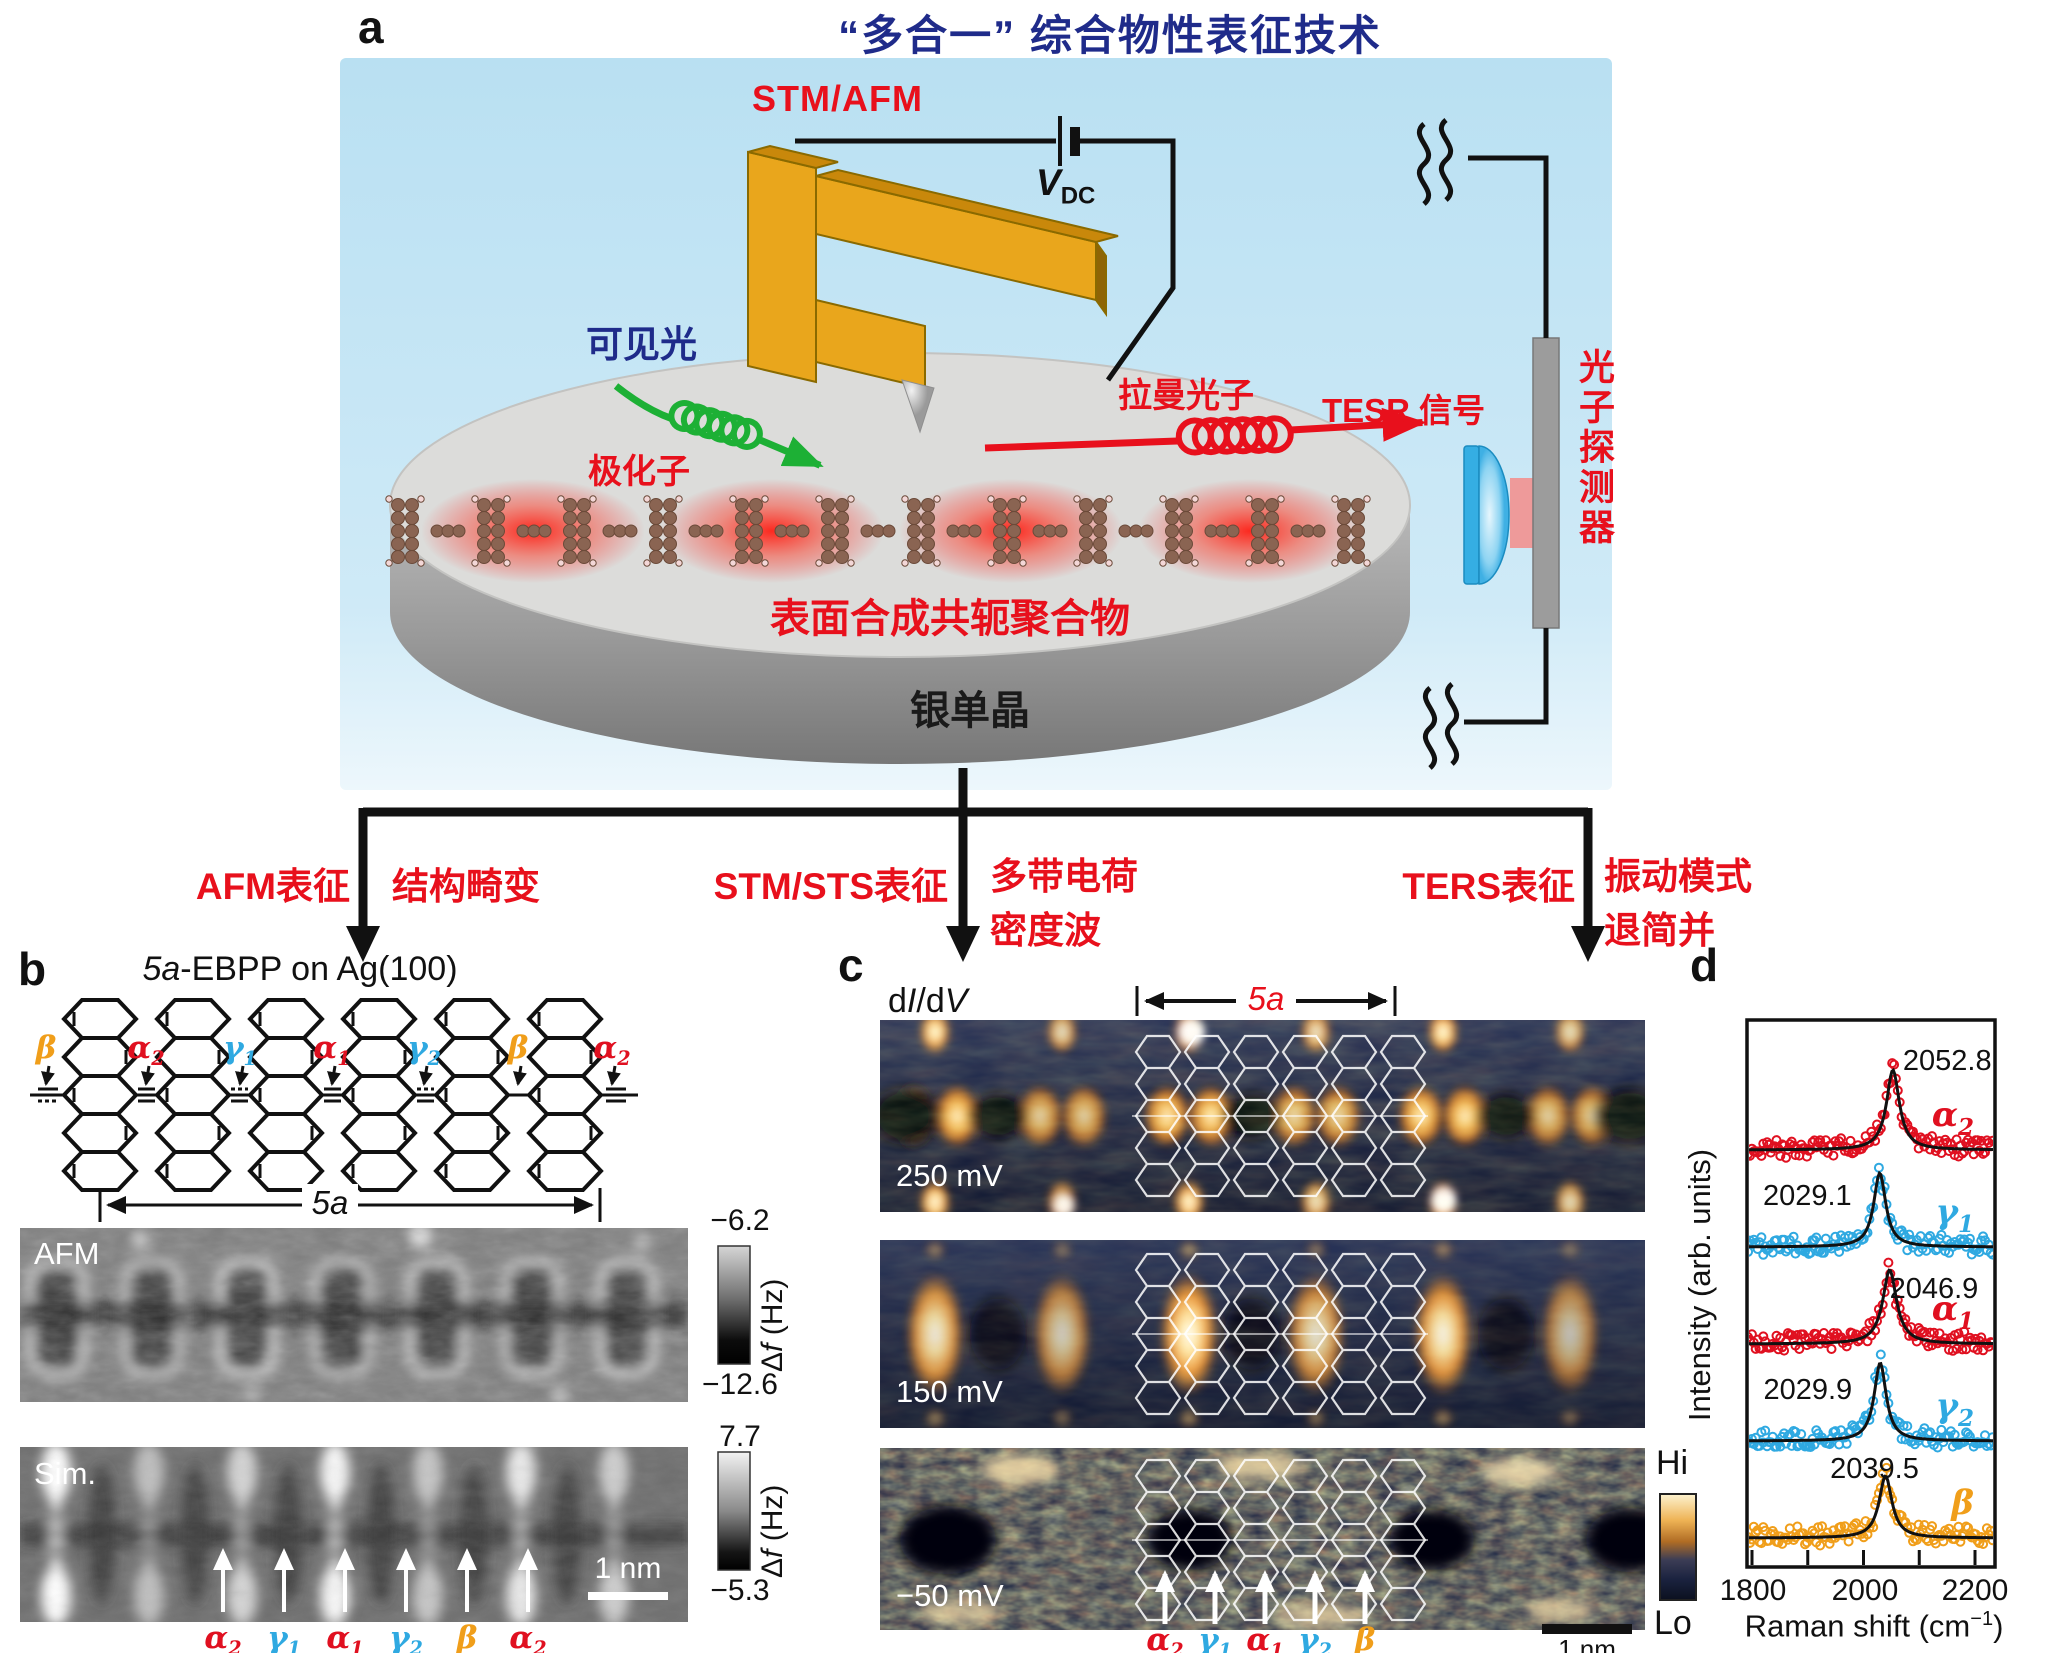  Describe the element at coordinates (950, 619) in the screenshot. I see `polymer-label: 表面合成共轭聚合物` at that location.